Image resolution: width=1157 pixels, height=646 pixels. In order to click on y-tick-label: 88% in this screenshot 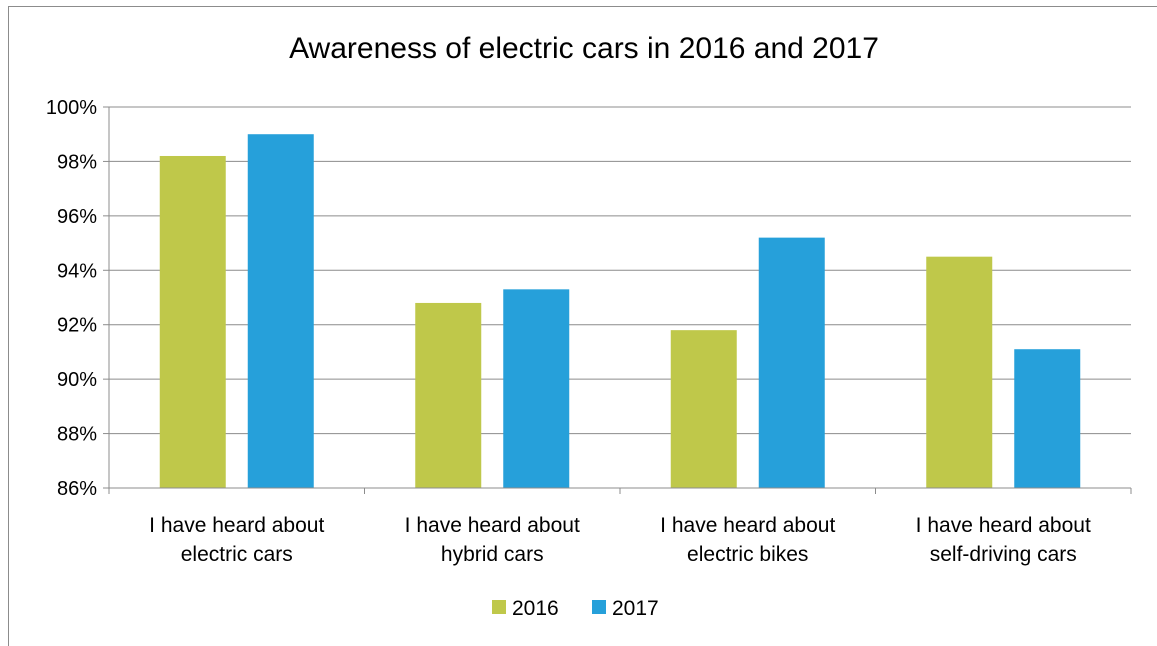, I will do `click(77, 435)`.